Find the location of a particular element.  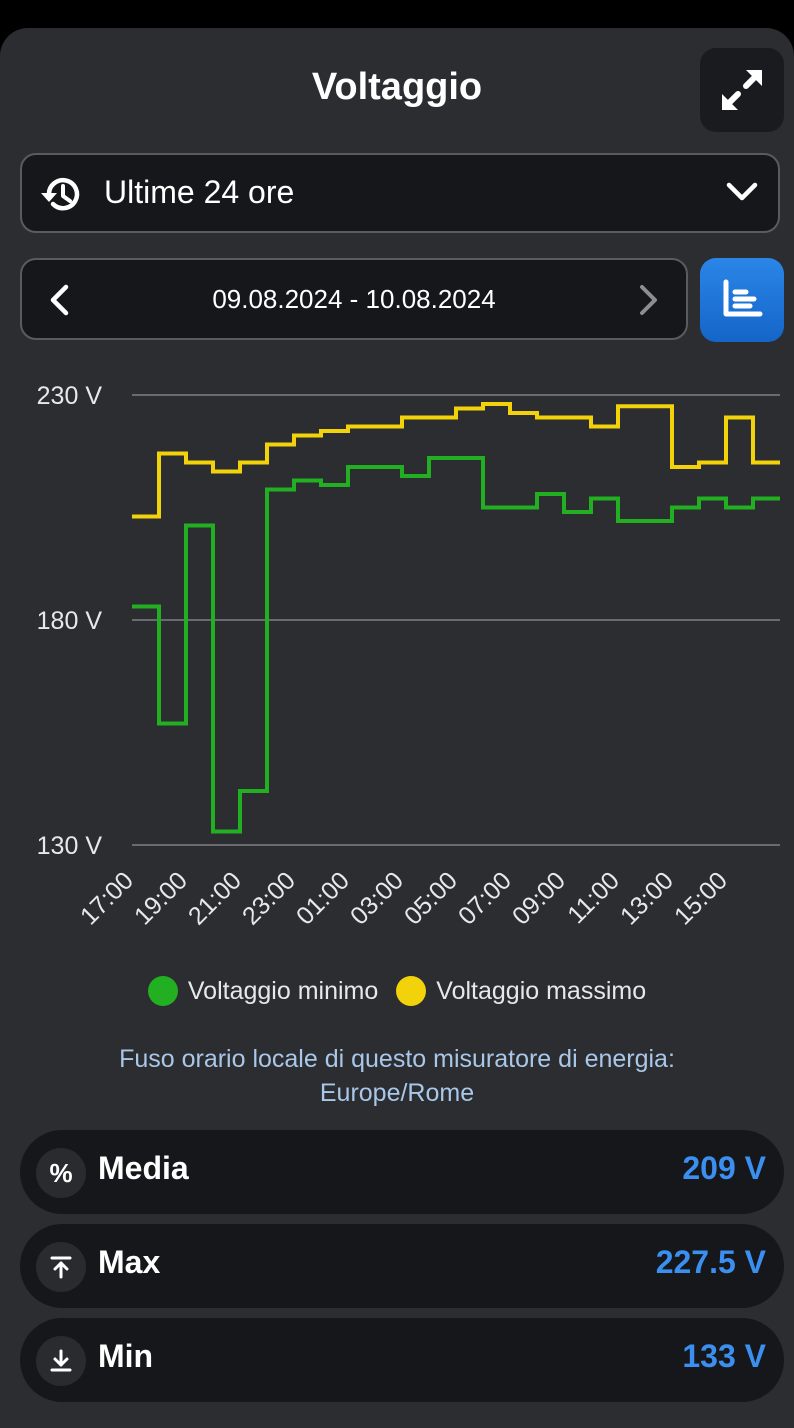

series-line-max is located at coordinates (456, 460).